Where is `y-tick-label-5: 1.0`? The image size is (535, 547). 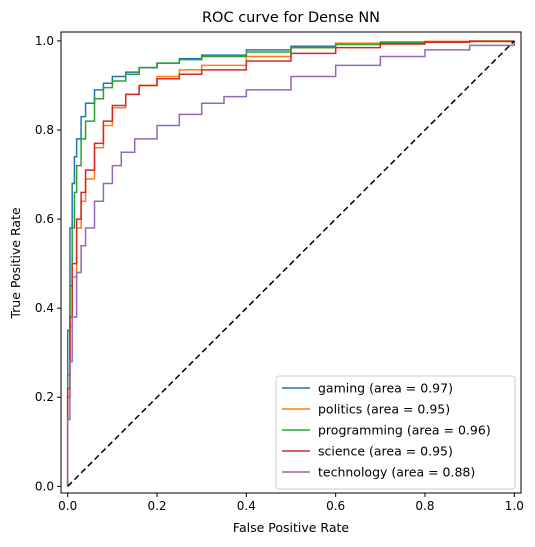 y-tick-label-5: 1.0 is located at coordinates (44, 41).